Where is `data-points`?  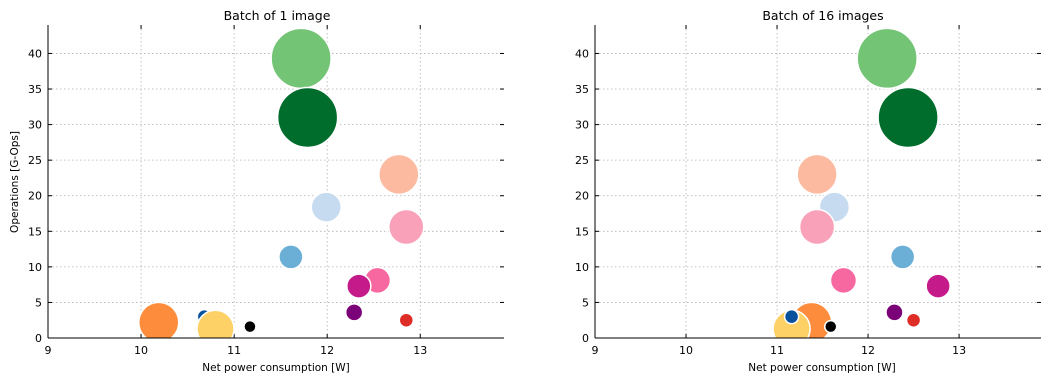 data-points is located at coordinates (861, 182).